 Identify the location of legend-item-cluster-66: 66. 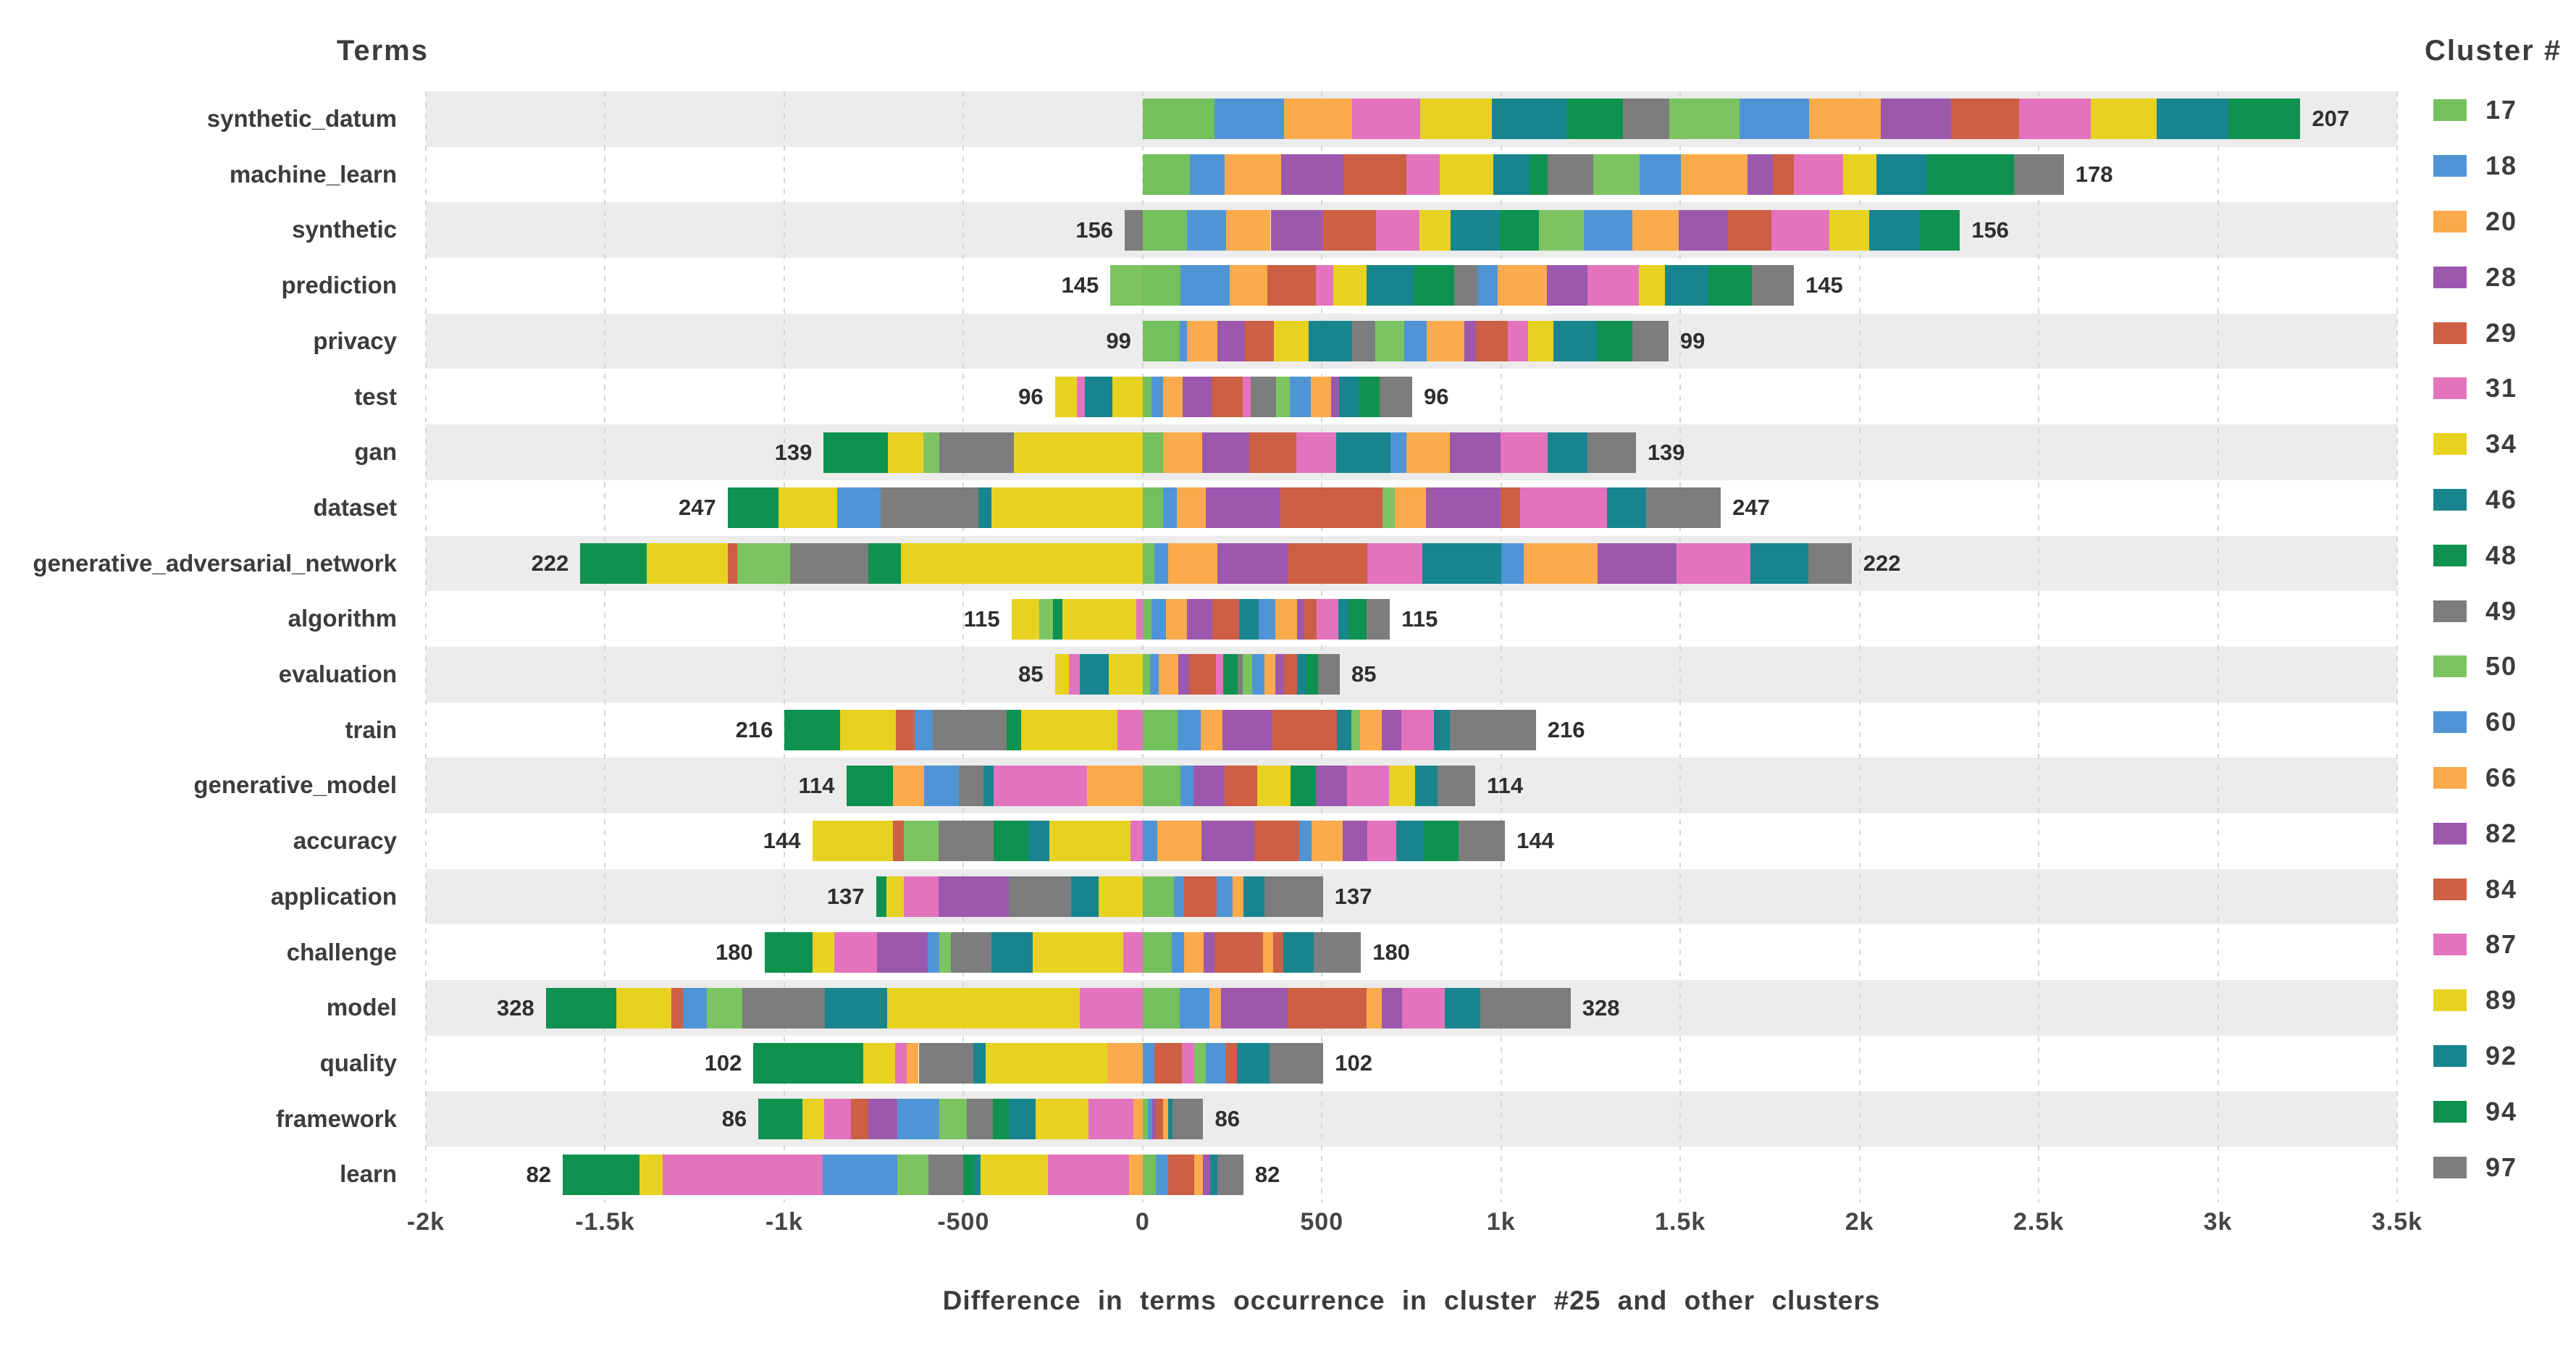
(2504, 778).